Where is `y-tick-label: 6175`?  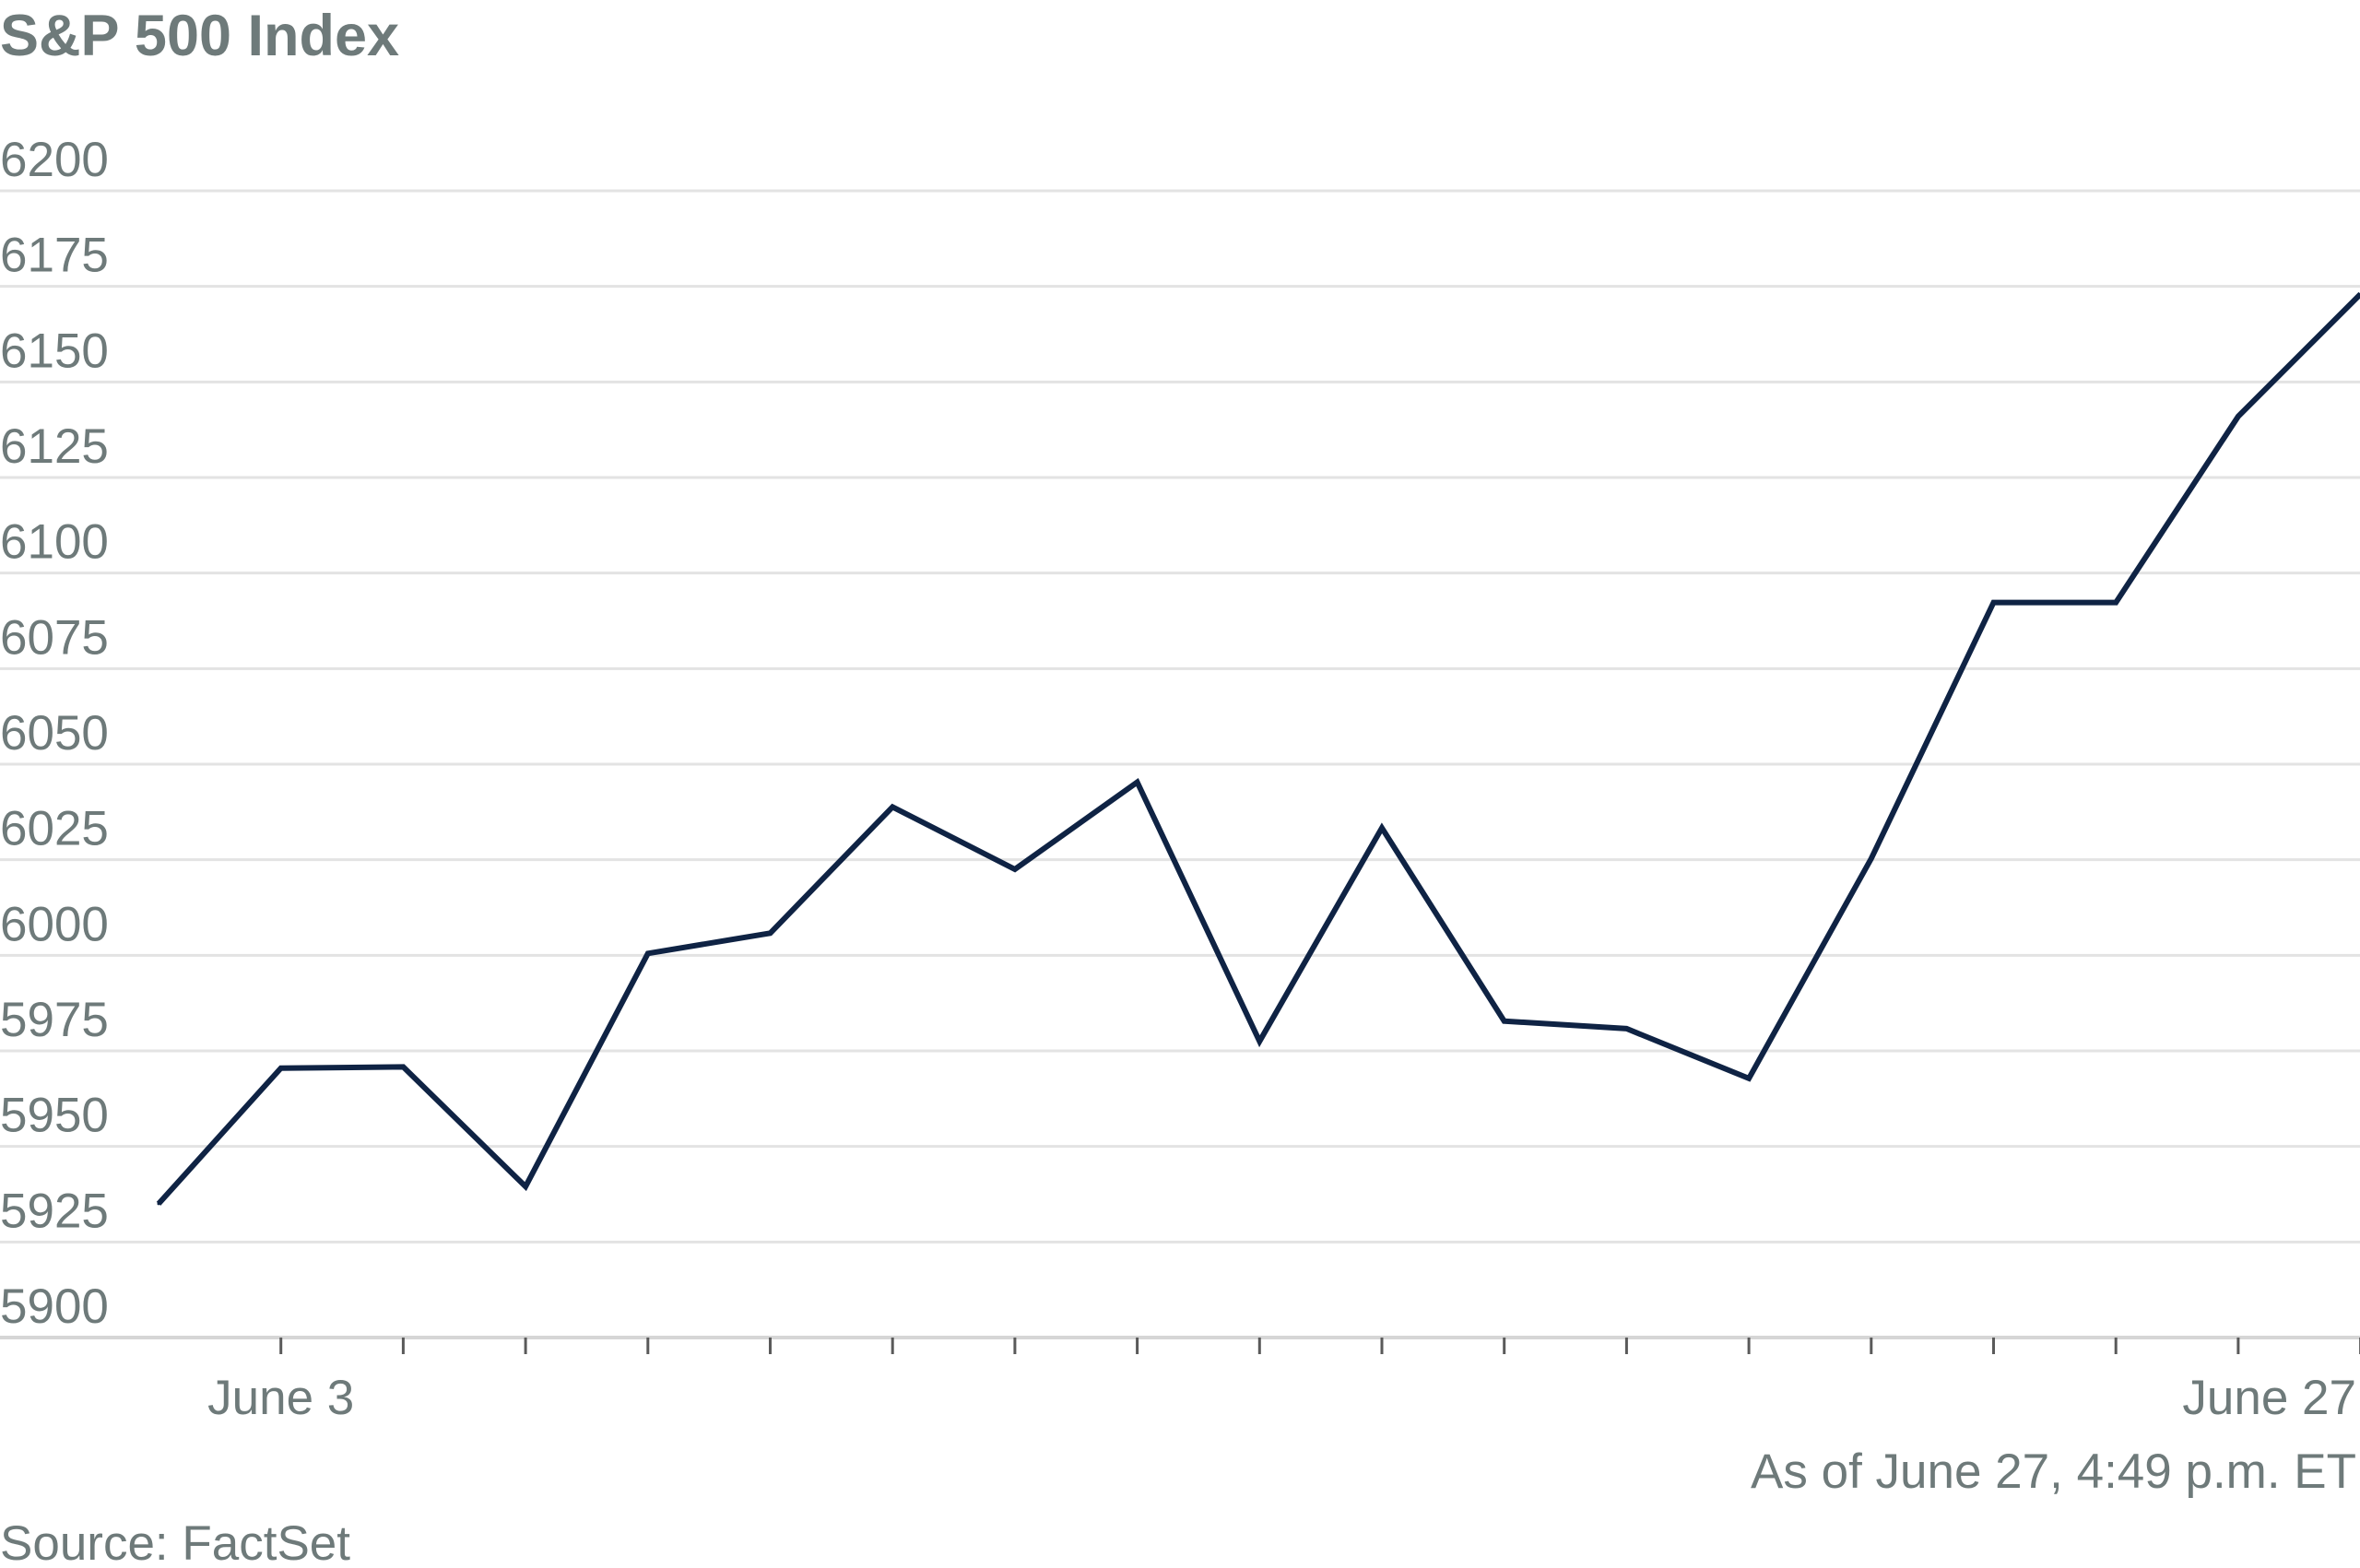
y-tick-label: 6175 is located at coordinates (54, 256).